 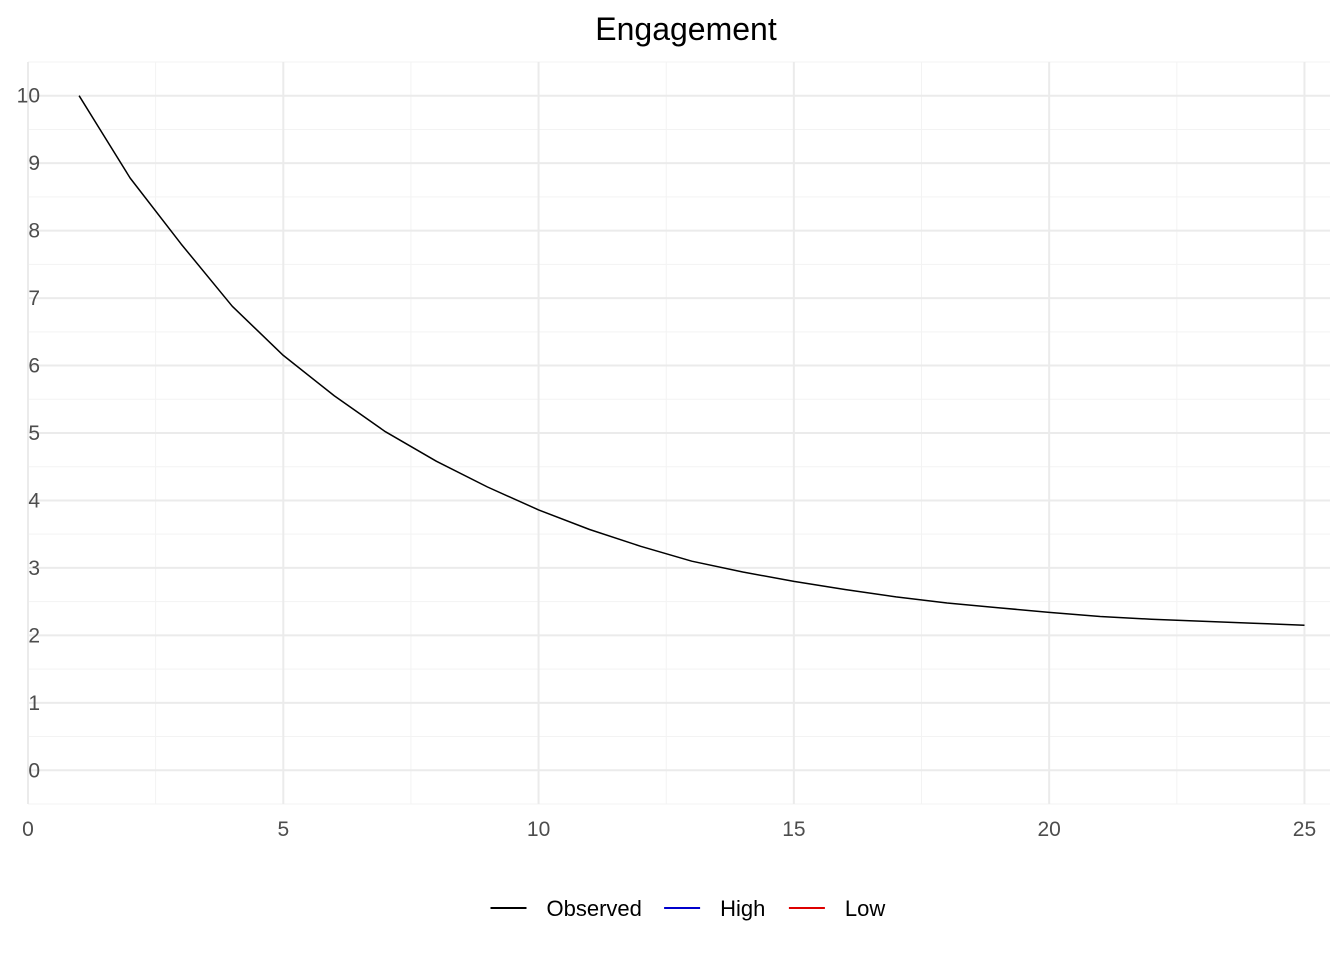 I want to click on y-tick-label: 0, so click(x=34, y=770).